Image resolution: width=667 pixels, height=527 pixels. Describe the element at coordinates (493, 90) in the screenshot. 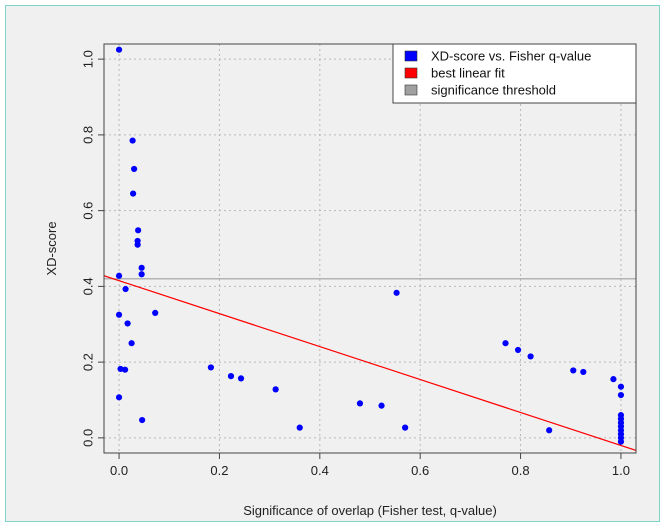

I see `legend-label: significance threshold` at that location.